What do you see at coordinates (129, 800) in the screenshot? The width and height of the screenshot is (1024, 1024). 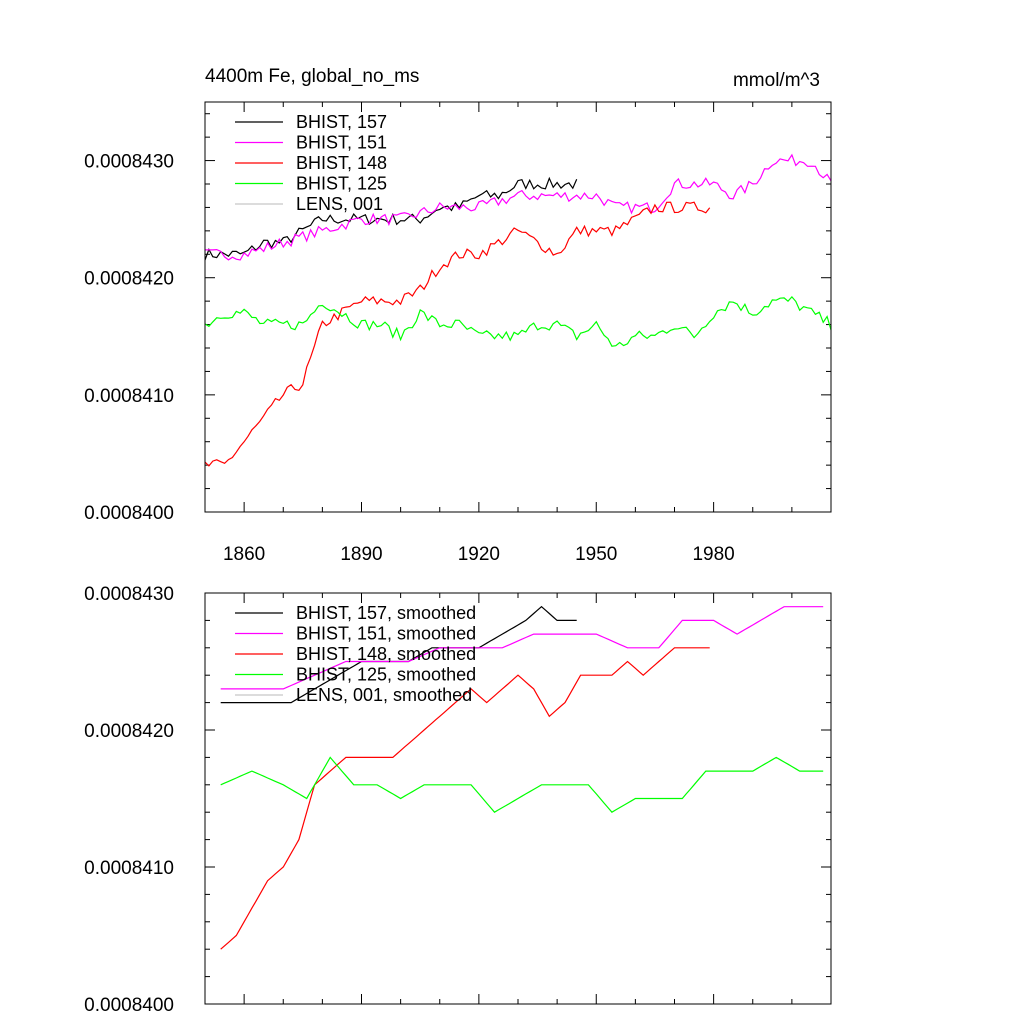 I see `bottom-panel-tick-labels: 0.0008400 0.0008410 0.0008420 0.0008430` at bounding box center [129, 800].